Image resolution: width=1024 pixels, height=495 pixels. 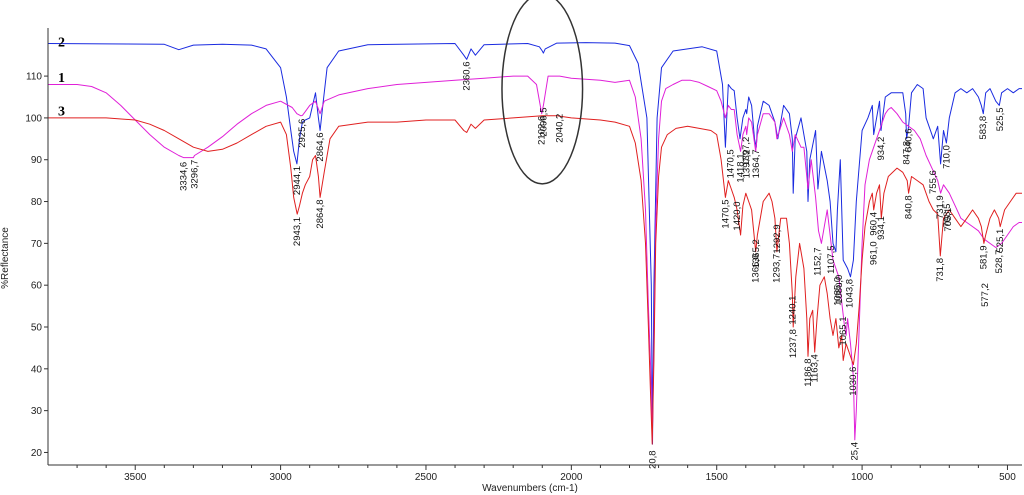 I want to click on peak-annotation: 1065,1, so click(x=843, y=331).